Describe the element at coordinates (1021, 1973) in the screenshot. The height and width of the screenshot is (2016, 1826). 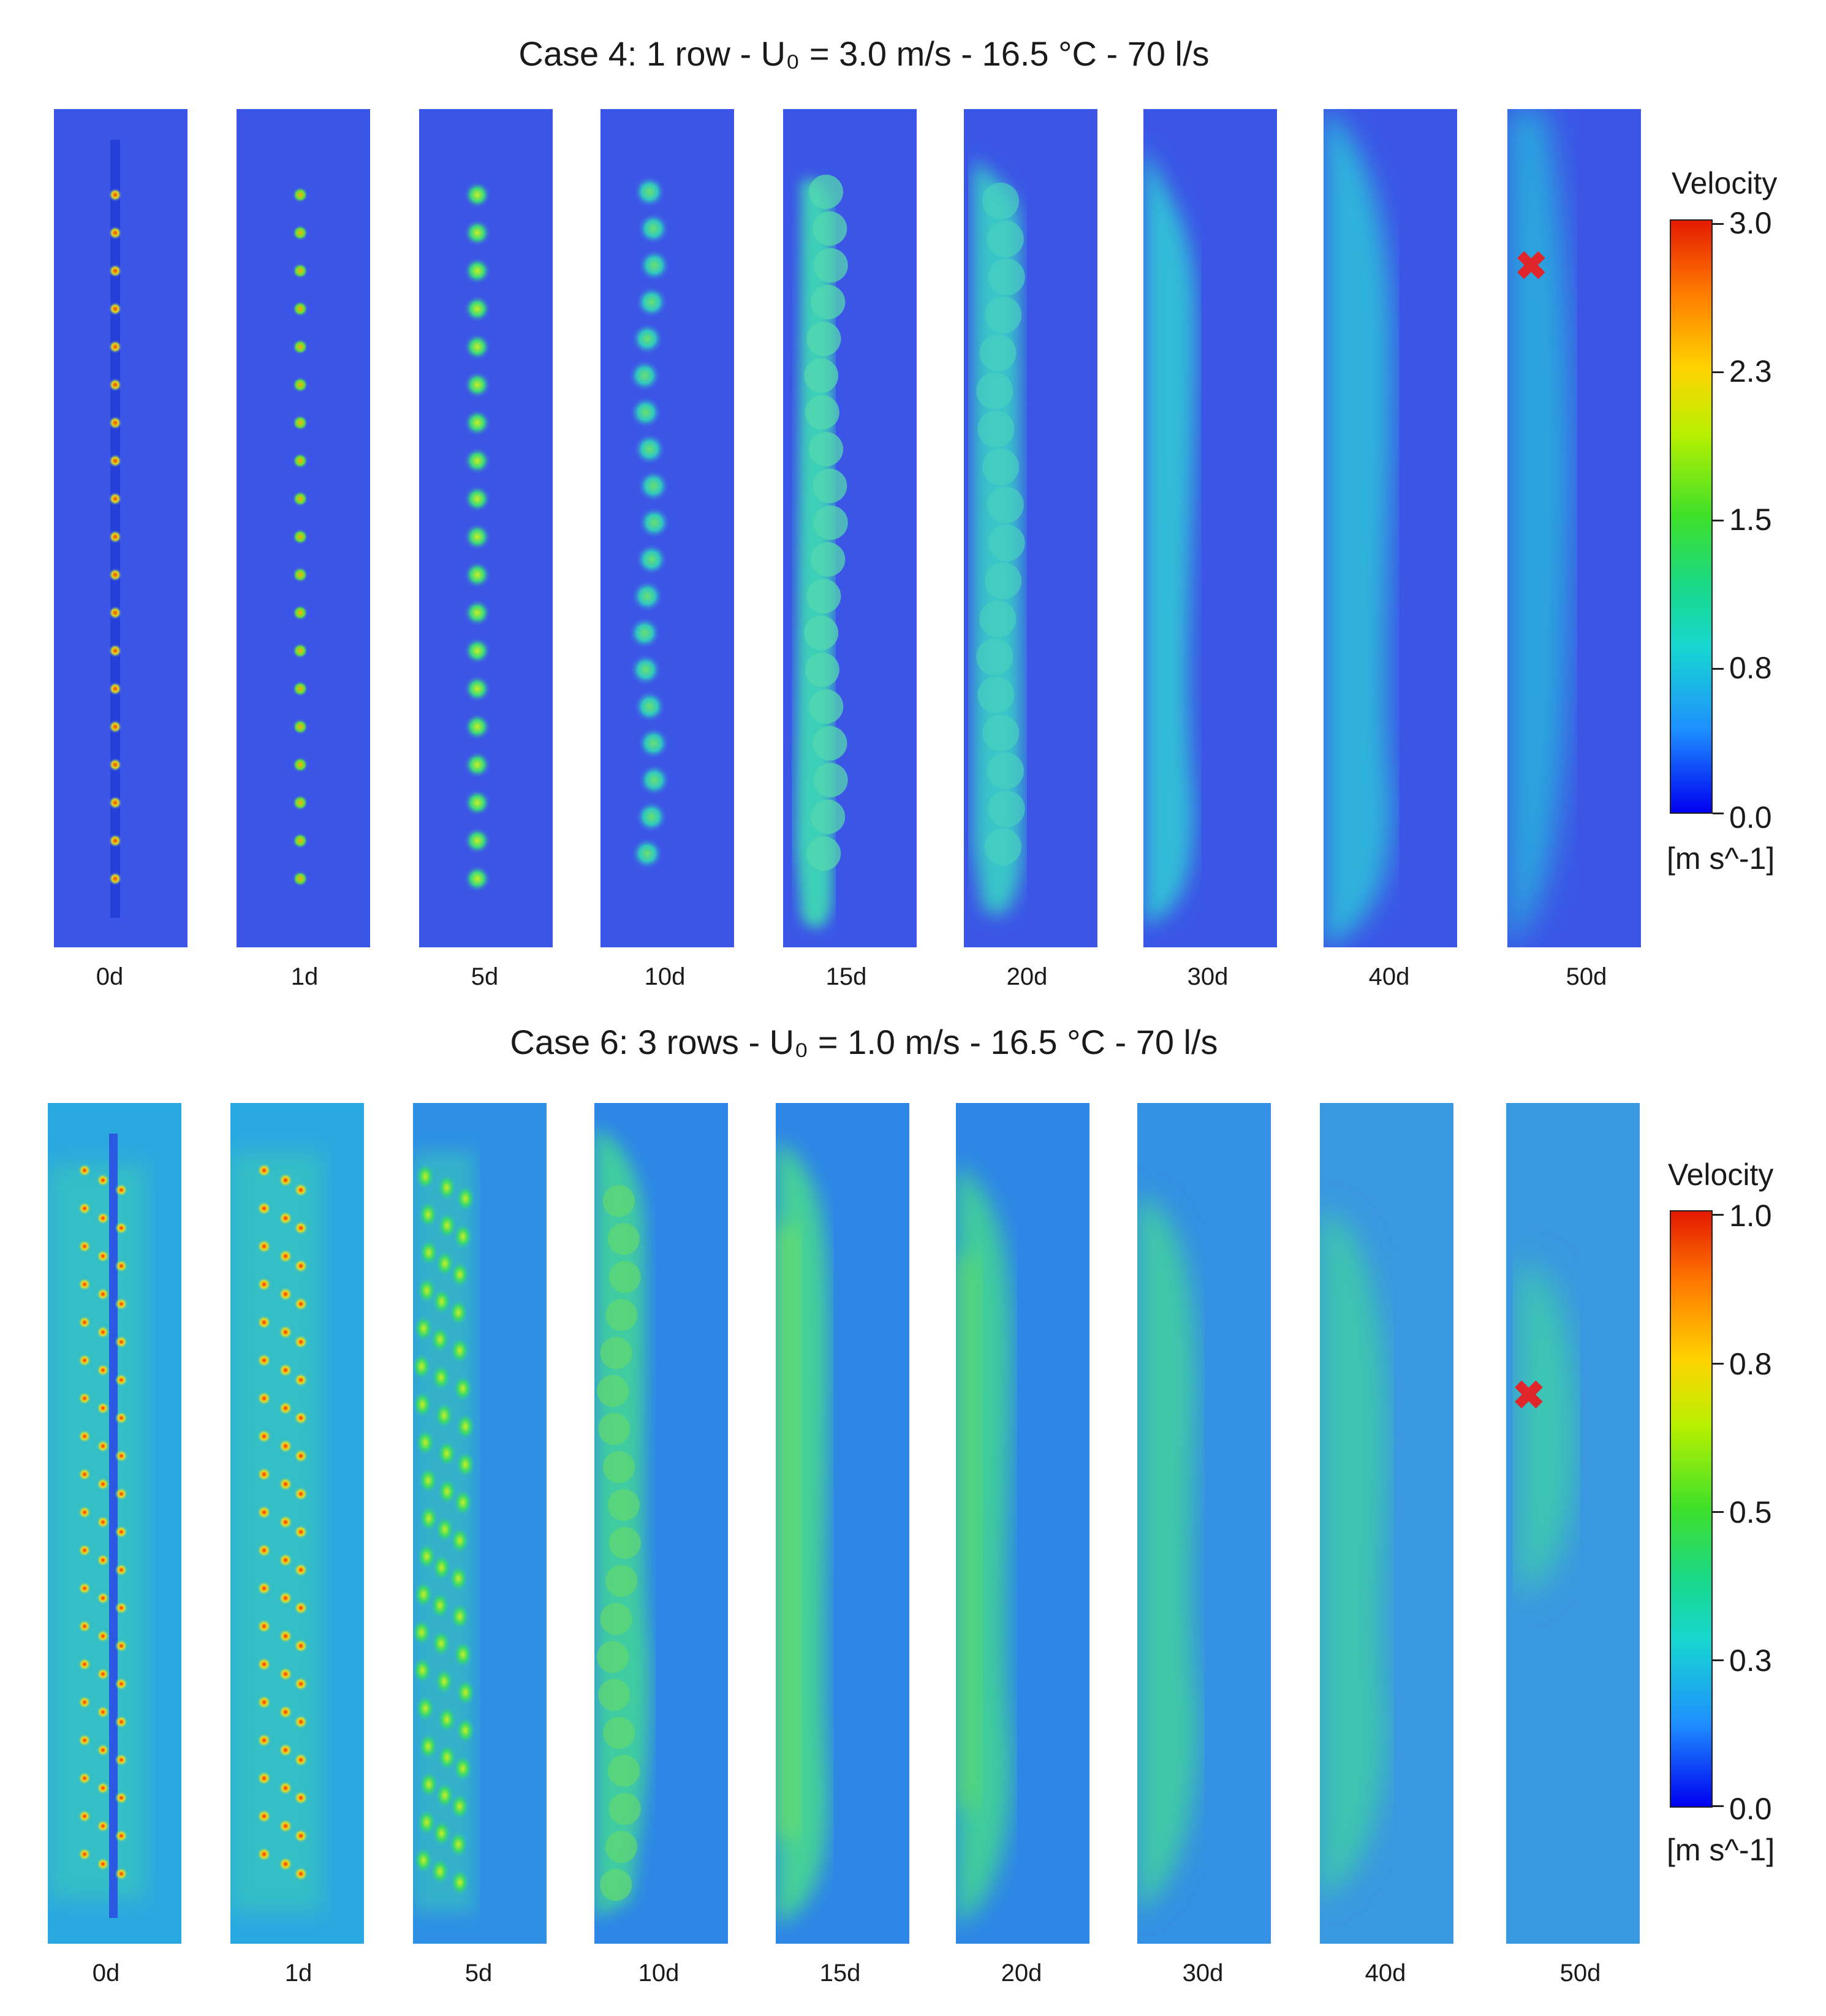
I see `case6-label-20d: 20d` at that location.